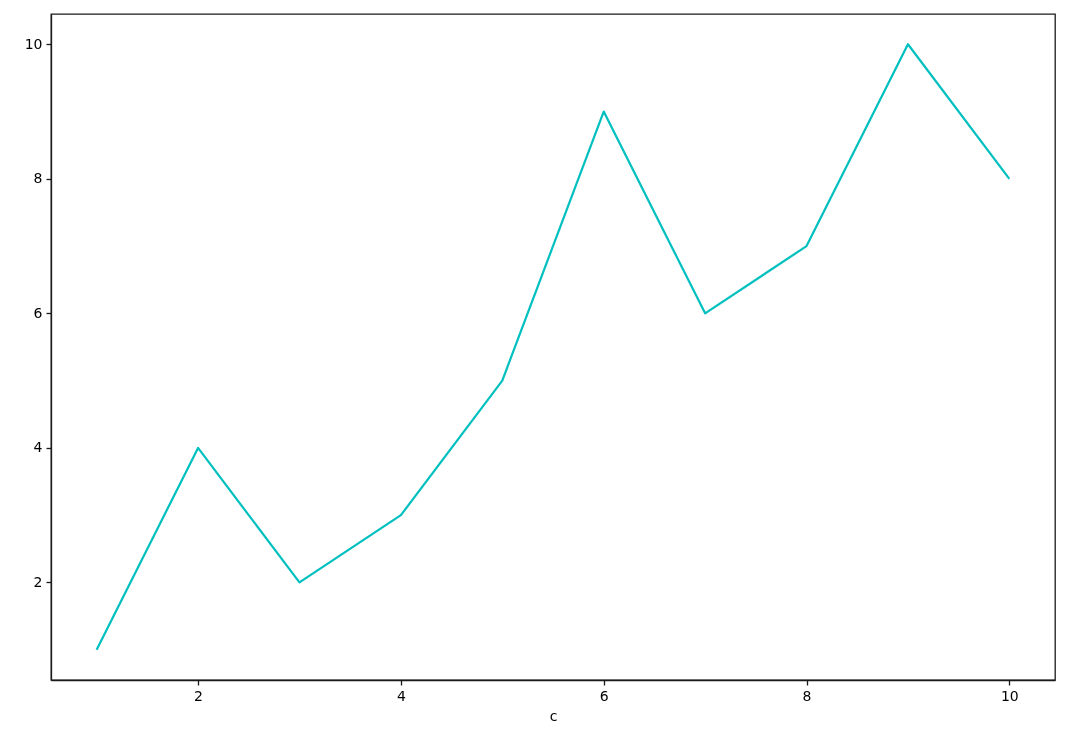 This screenshot has height=754, width=1072. What do you see at coordinates (604, 695) in the screenshot?
I see `x-tick-label: 6` at bounding box center [604, 695].